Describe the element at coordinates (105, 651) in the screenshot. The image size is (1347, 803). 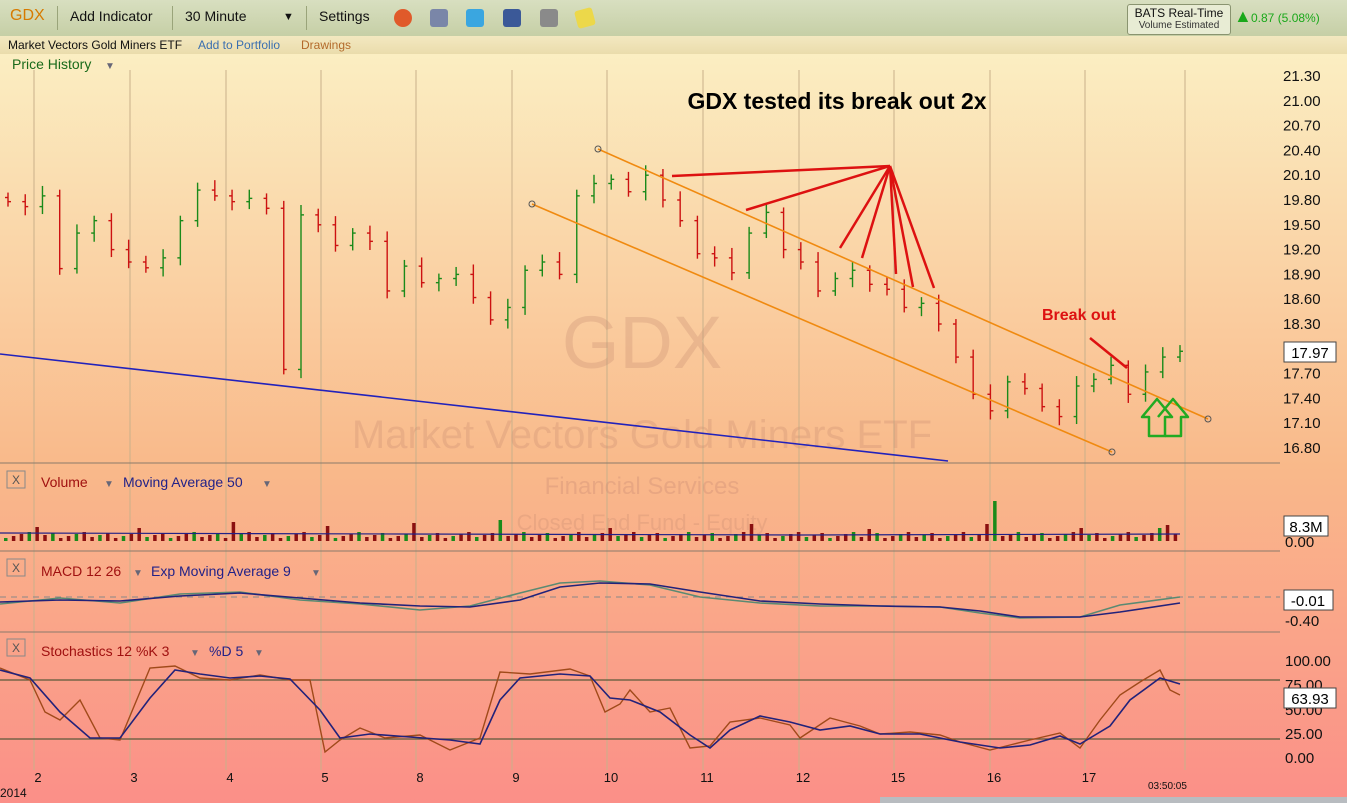
I see `stochastics-label: Stochastics 12 %K 3` at that location.